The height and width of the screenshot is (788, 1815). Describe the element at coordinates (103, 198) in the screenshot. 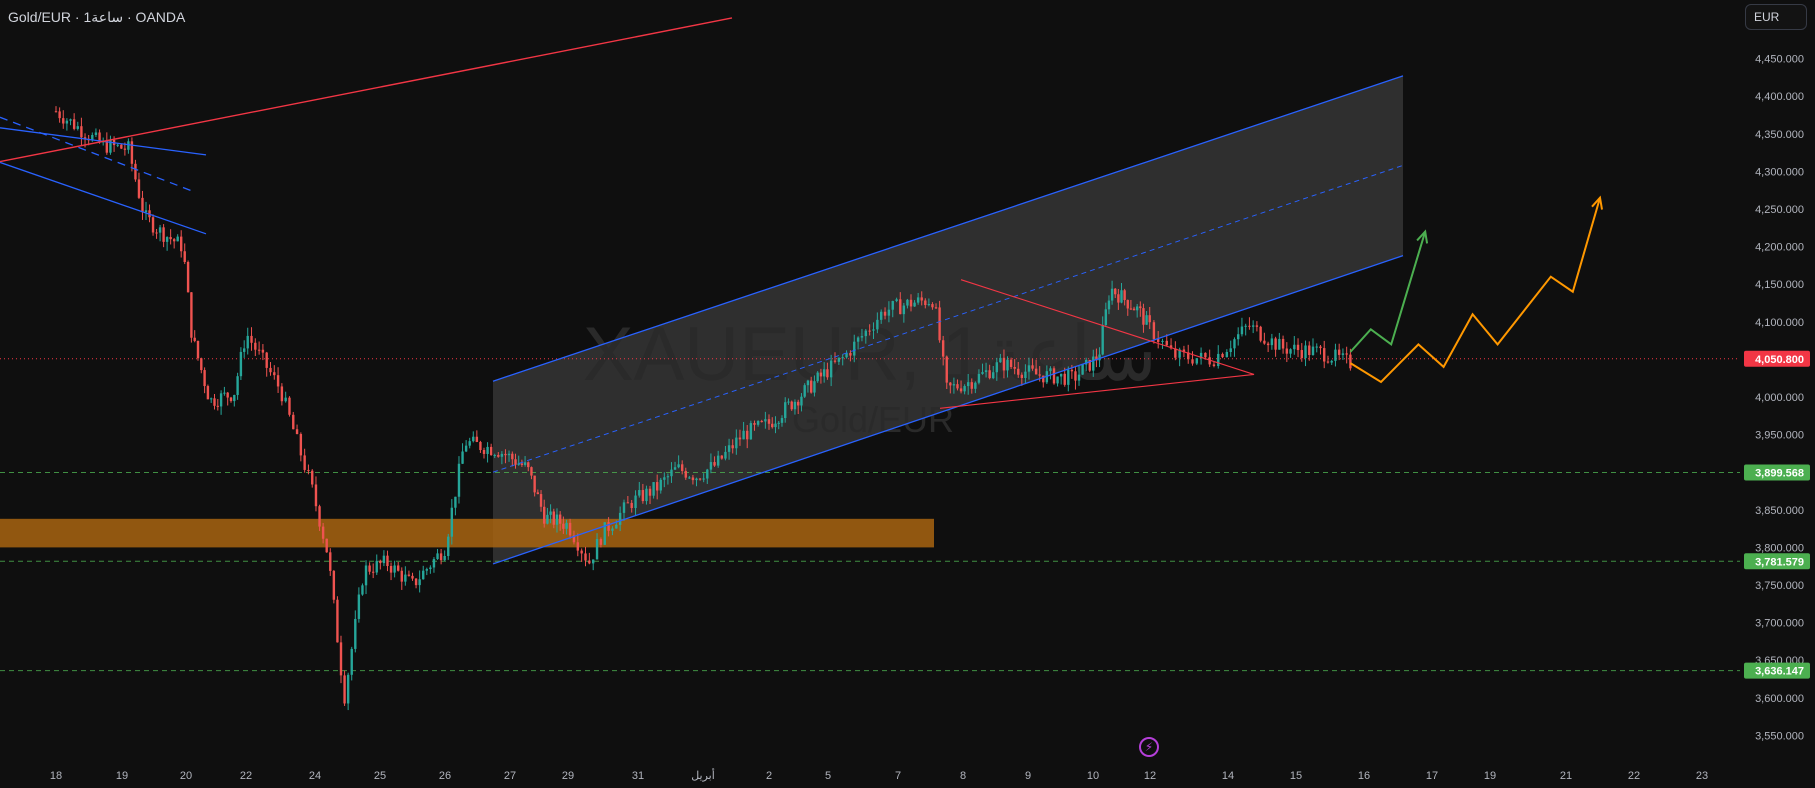

I see `desc-channel-lower-line` at that location.